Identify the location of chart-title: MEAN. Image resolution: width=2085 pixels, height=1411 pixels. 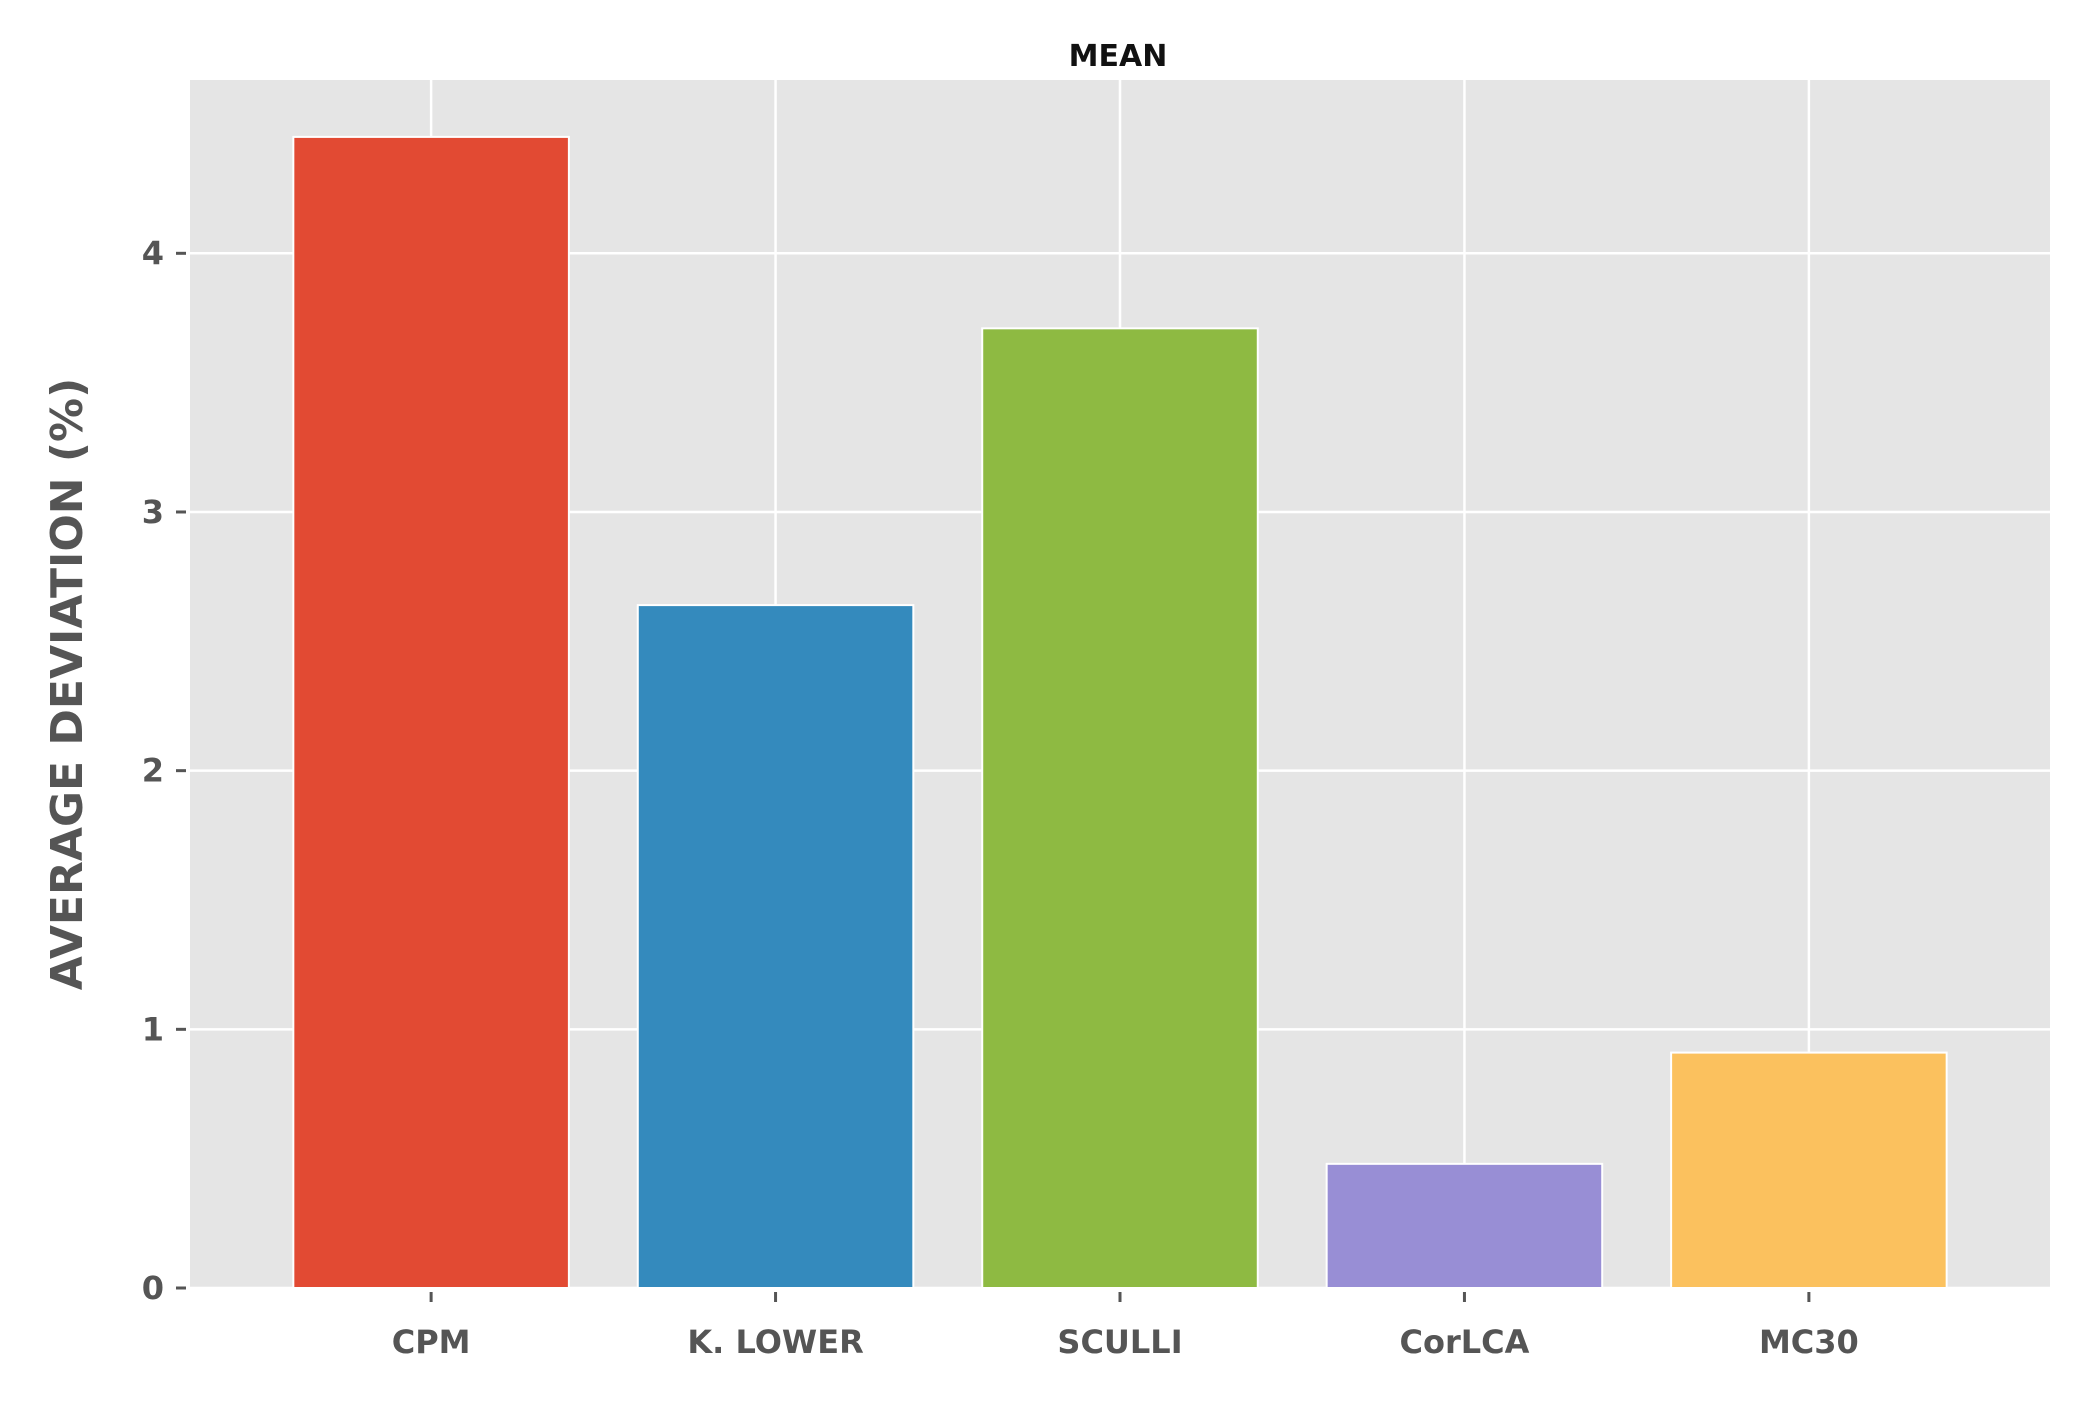
(1118, 56).